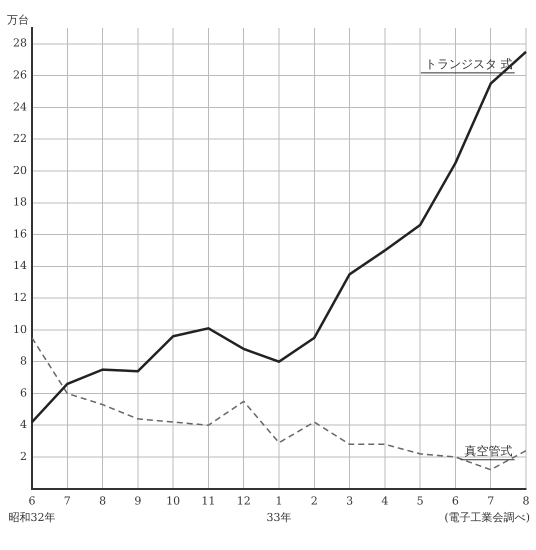 The height and width of the screenshot is (550, 536). I want to click on y-tick-label: 24, so click(19, 107).